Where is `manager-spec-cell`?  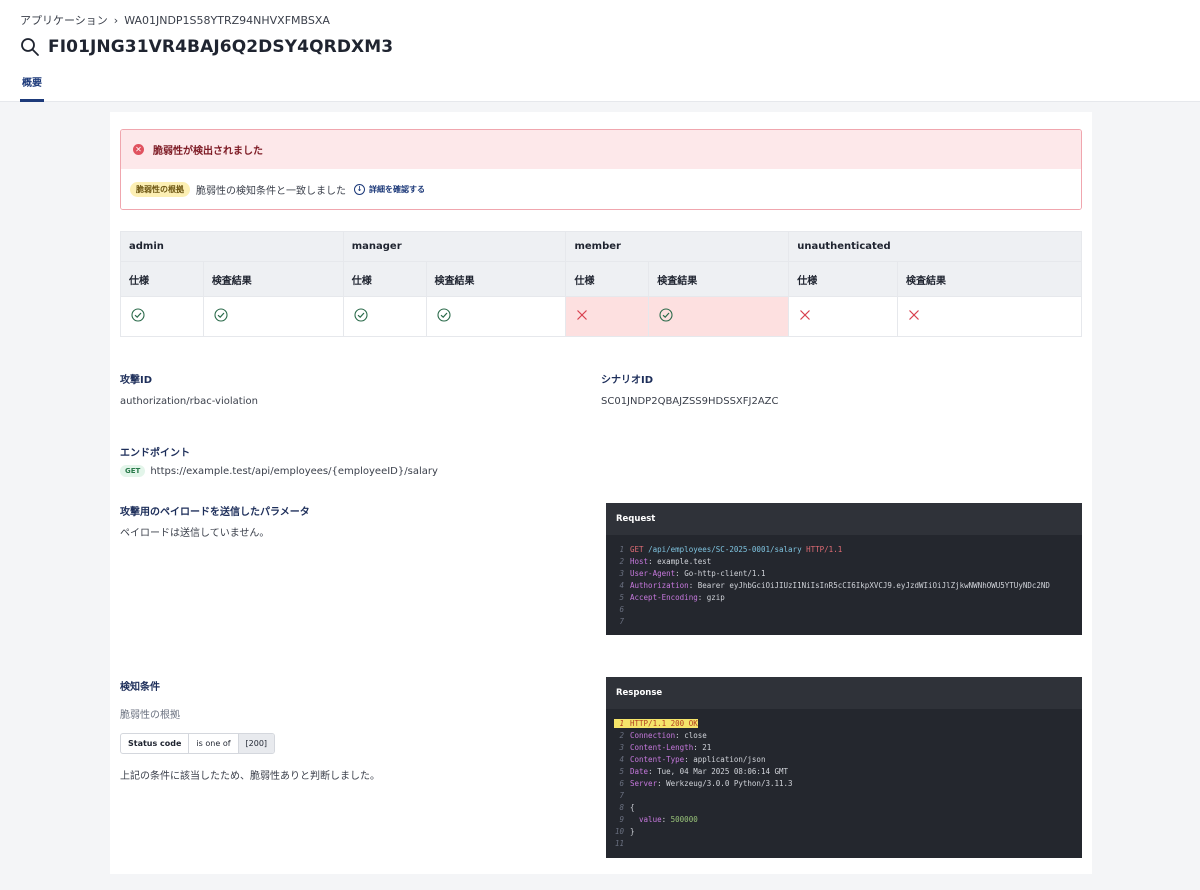 manager-spec-cell is located at coordinates (384, 316).